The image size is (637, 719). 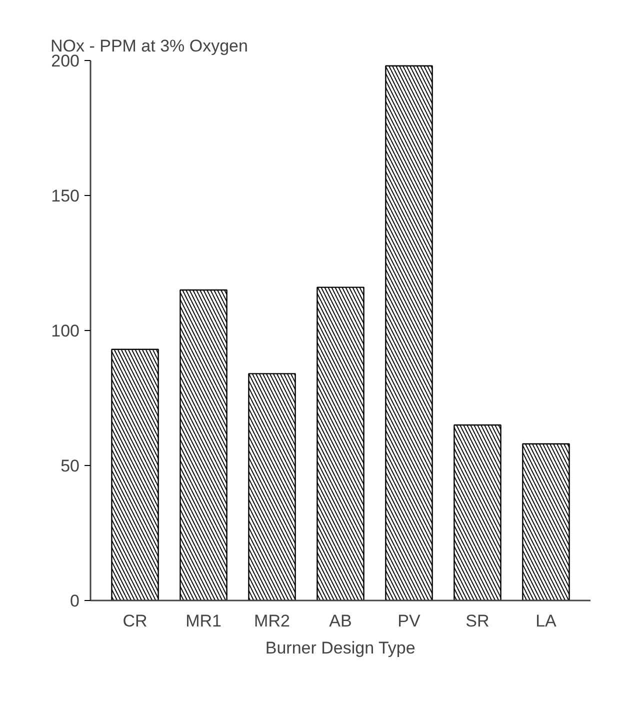 What do you see at coordinates (65, 196) in the screenshot?
I see `y-tick-label: 150` at bounding box center [65, 196].